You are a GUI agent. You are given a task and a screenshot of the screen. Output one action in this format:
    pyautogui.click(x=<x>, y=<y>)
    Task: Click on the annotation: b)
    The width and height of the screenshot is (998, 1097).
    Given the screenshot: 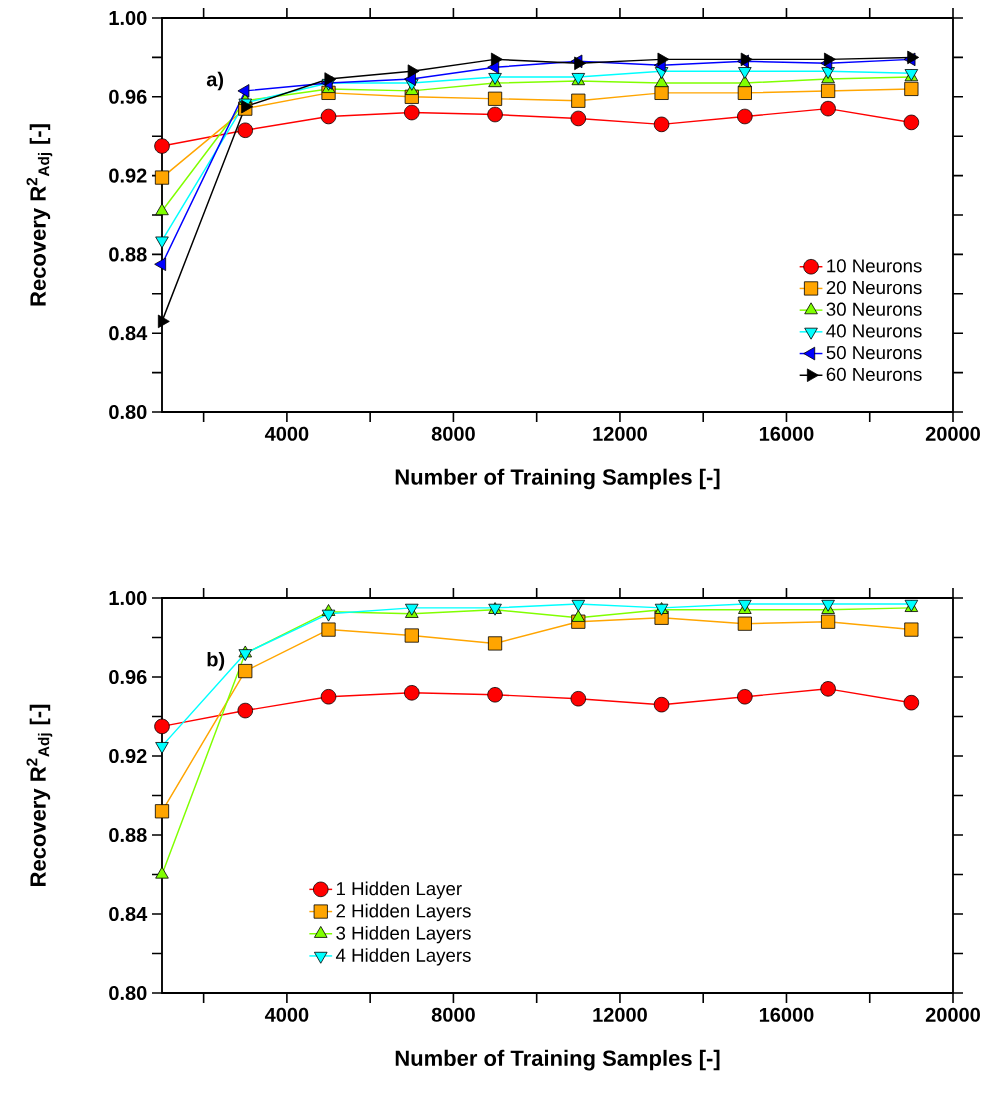 What is the action you would take?
    pyautogui.click(x=216, y=661)
    